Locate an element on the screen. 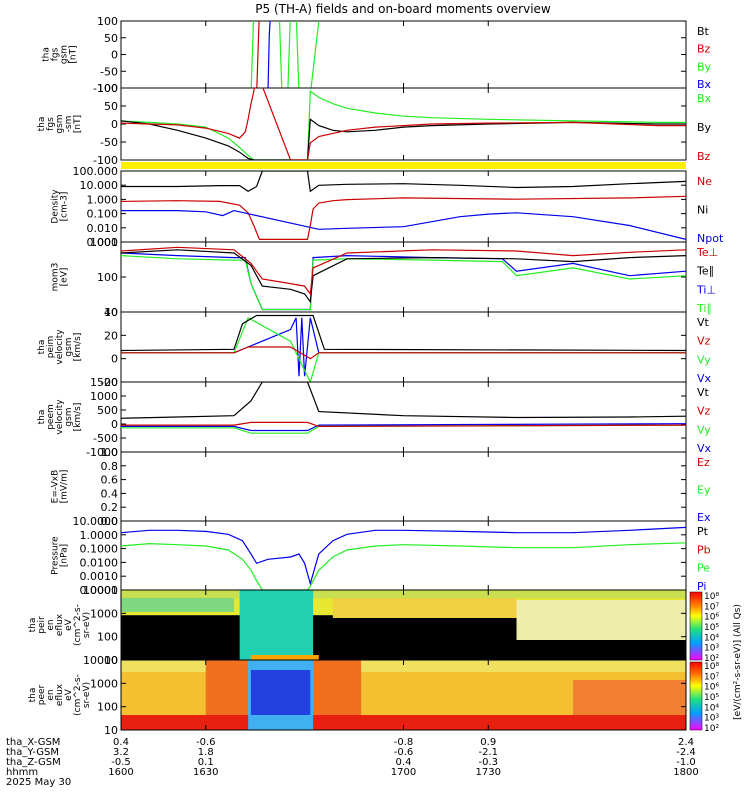 The width and height of the screenshot is (750, 800). y-axis-label: -sm is located at coordinates (69, 124).